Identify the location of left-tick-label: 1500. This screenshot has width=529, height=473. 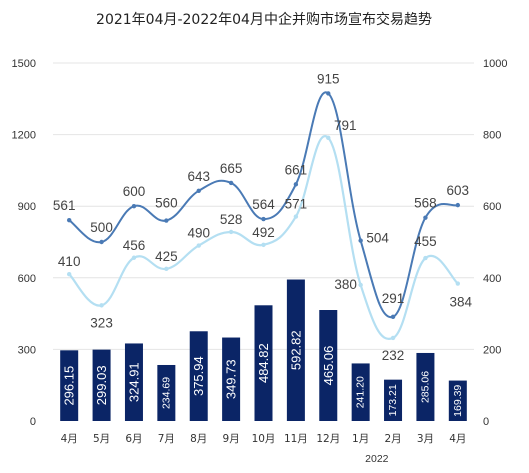
(24, 64).